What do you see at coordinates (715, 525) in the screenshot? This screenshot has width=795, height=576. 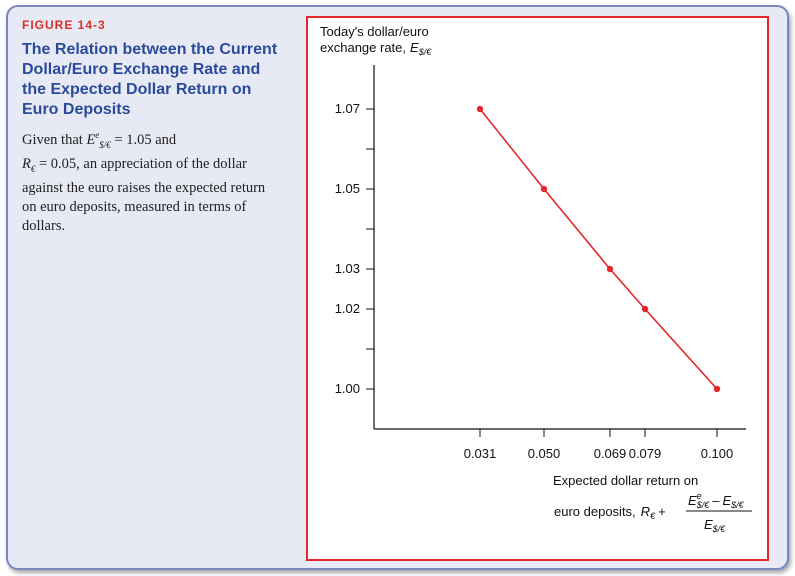 I see `x-axis-fraction-denominator: E$/€` at bounding box center [715, 525].